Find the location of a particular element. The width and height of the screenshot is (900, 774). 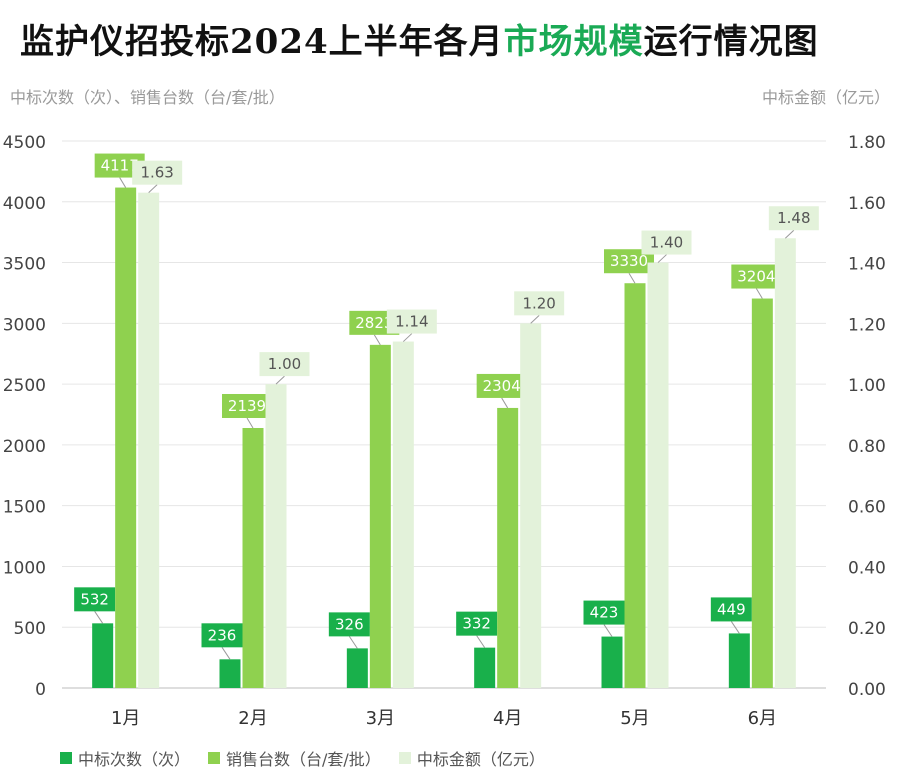

left-tick-label: 4500 is located at coordinates (24, 143).